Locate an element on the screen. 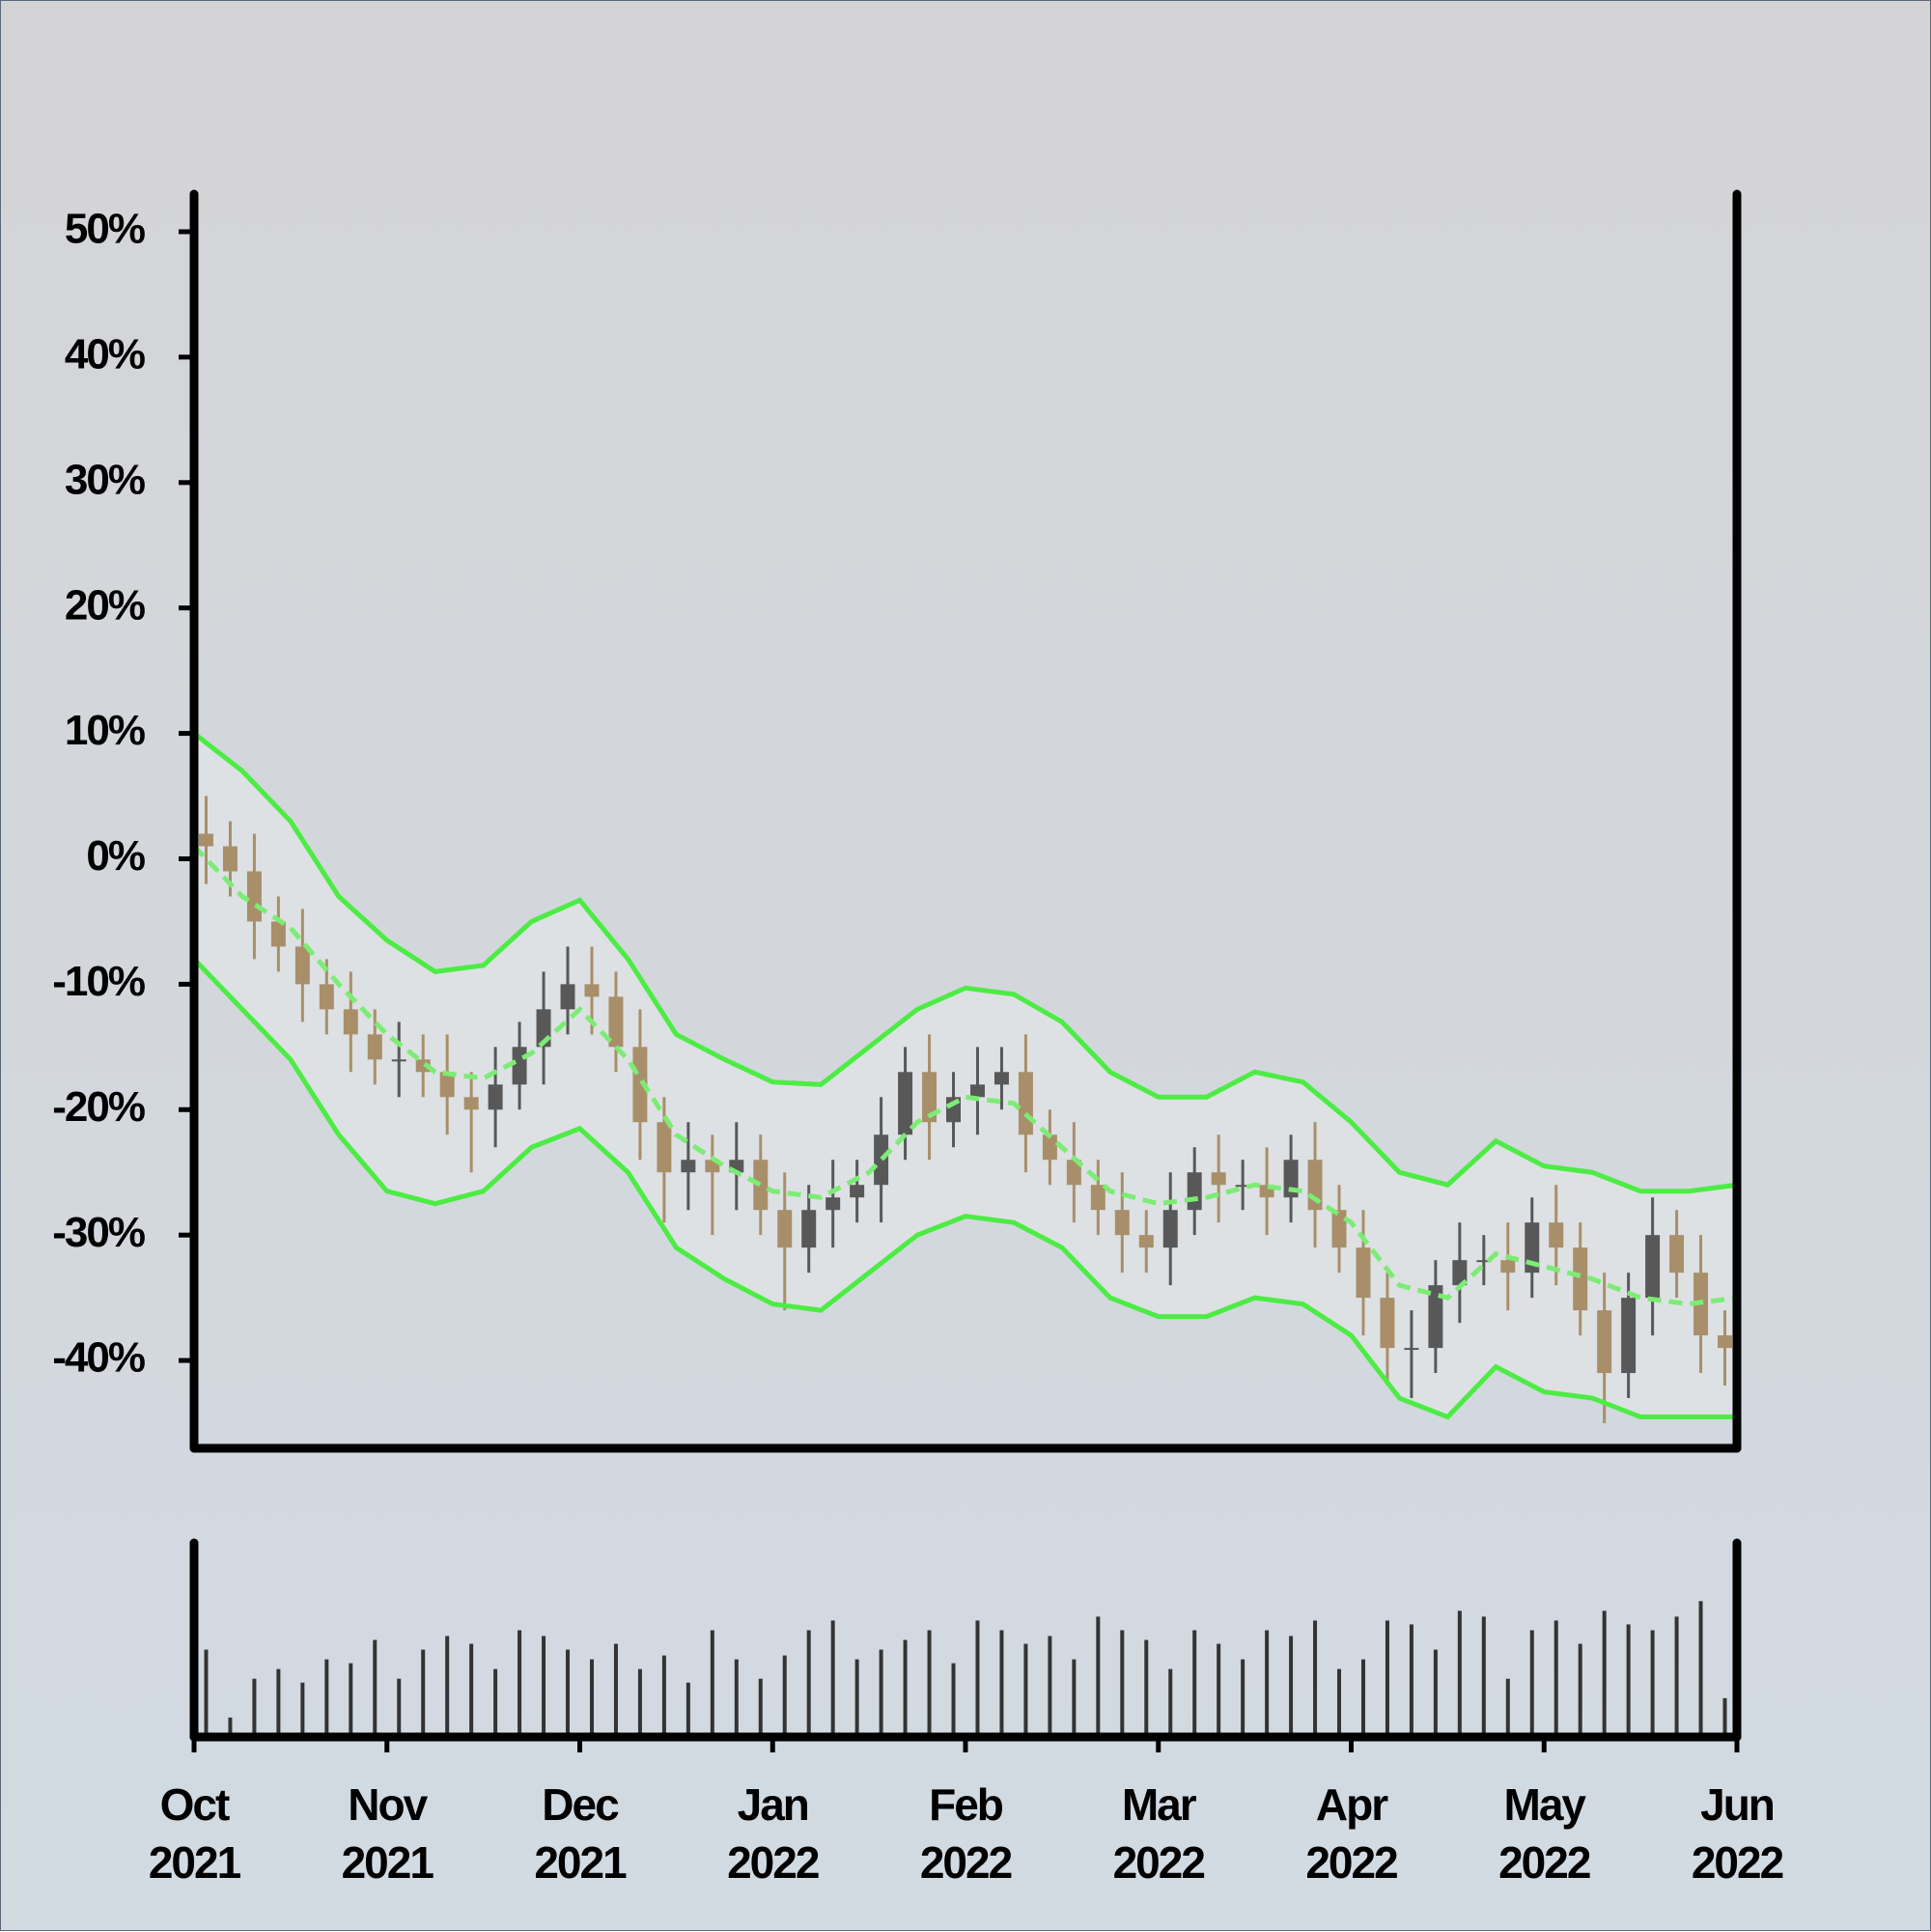 The height and width of the screenshot is (1932, 1931). y-tick-label: -10% is located at coordinates (98, 982).